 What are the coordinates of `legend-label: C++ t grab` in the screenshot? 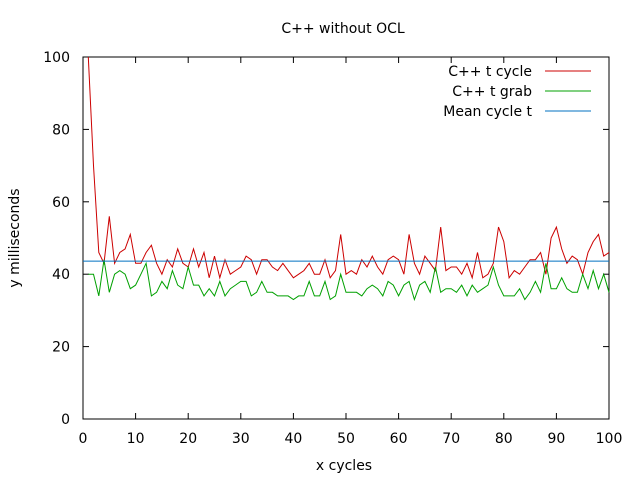 It's located at (492, 92).